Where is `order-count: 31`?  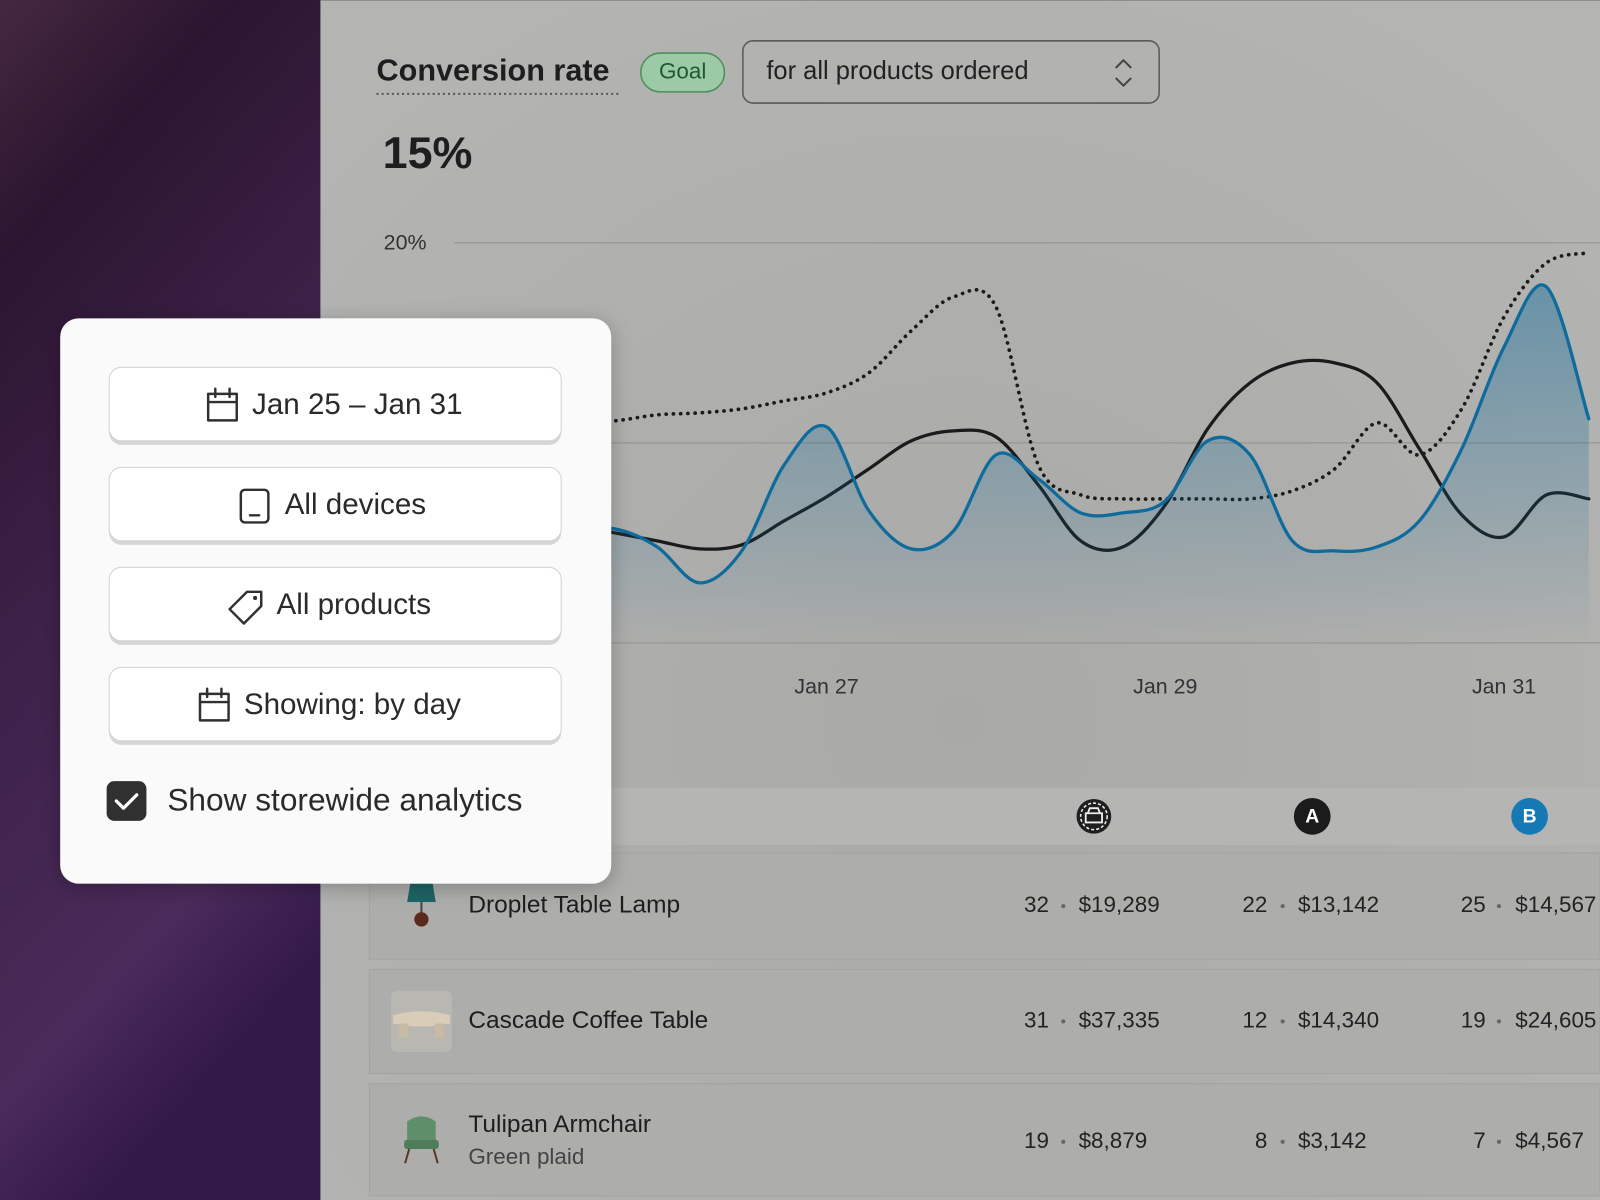 order-count: 31 is located at coordinates (1036, 1019).